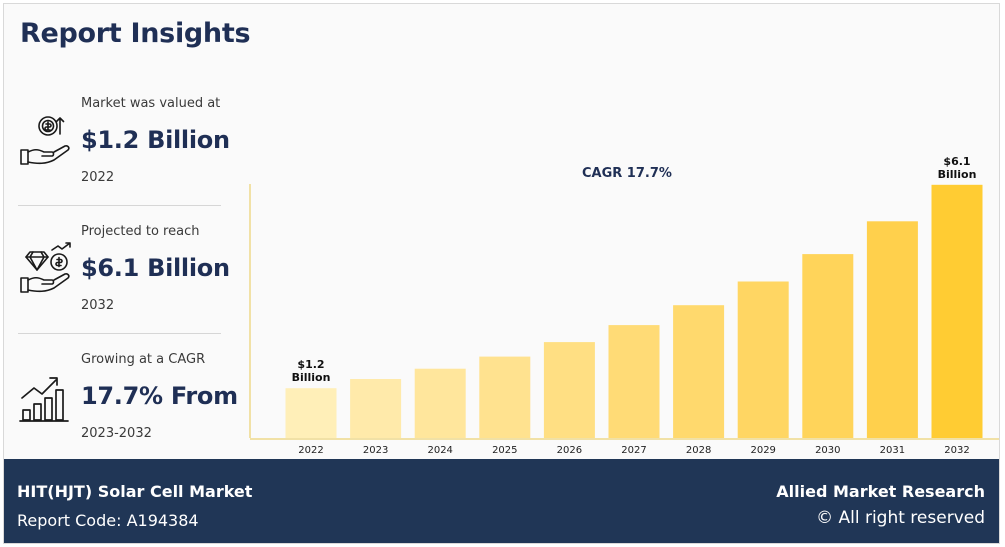 The height and width of the screenshot is (547, 1005). Describe the element at coordinates (44, 399) in the screenshot. I see `growth-chart-icon` at that location.